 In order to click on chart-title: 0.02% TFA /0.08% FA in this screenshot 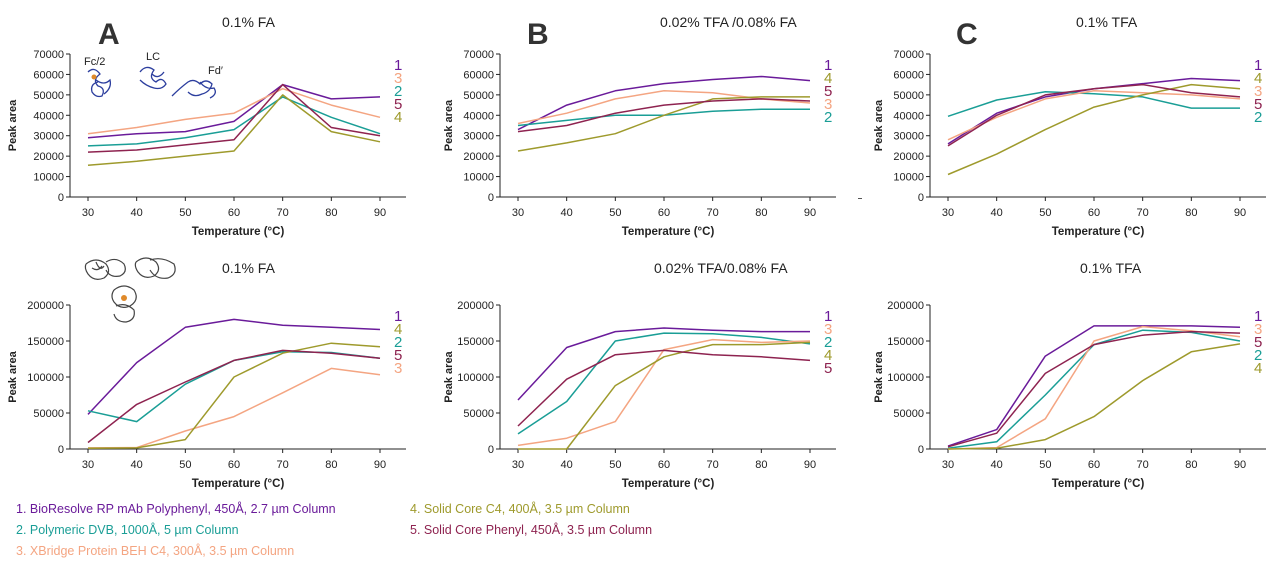, I will do `click(728, 22)`.